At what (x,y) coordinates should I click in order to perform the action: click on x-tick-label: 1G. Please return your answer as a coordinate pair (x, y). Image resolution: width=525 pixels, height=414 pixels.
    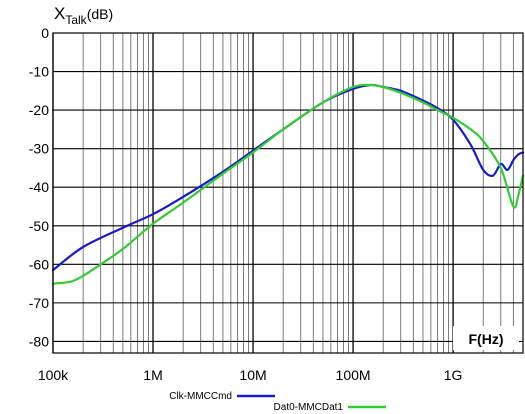
    Looking at the image, I should click on (453, 375).